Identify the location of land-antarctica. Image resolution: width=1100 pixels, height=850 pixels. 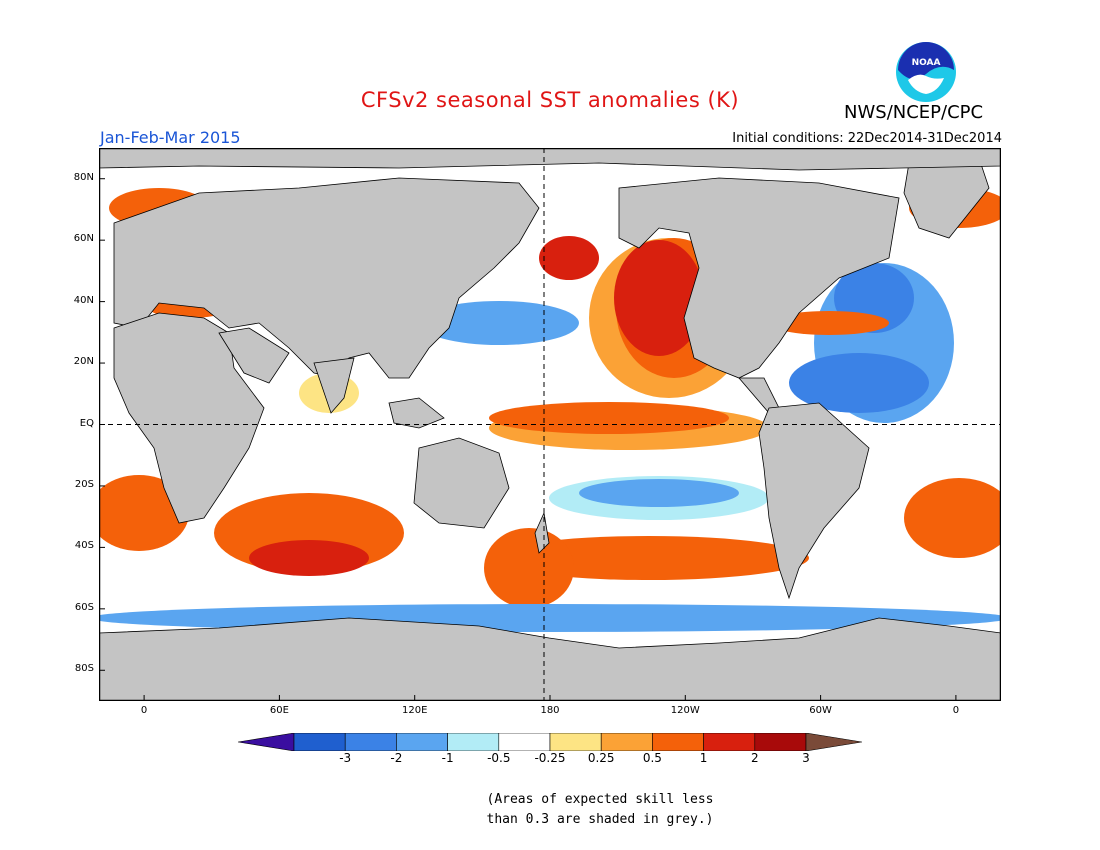
(550, 659).